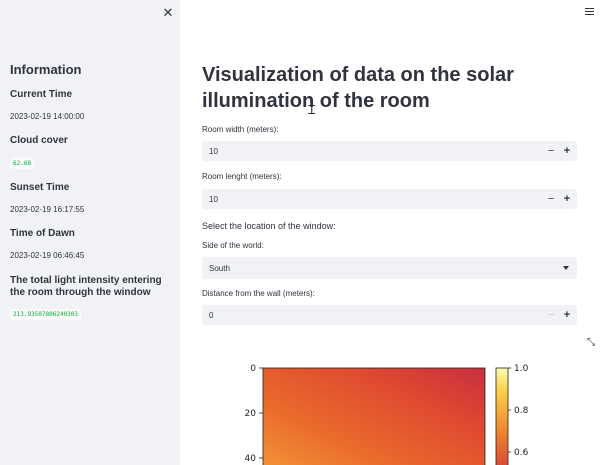  I want to click on distance-decrement-button: −, so click(551, 315).